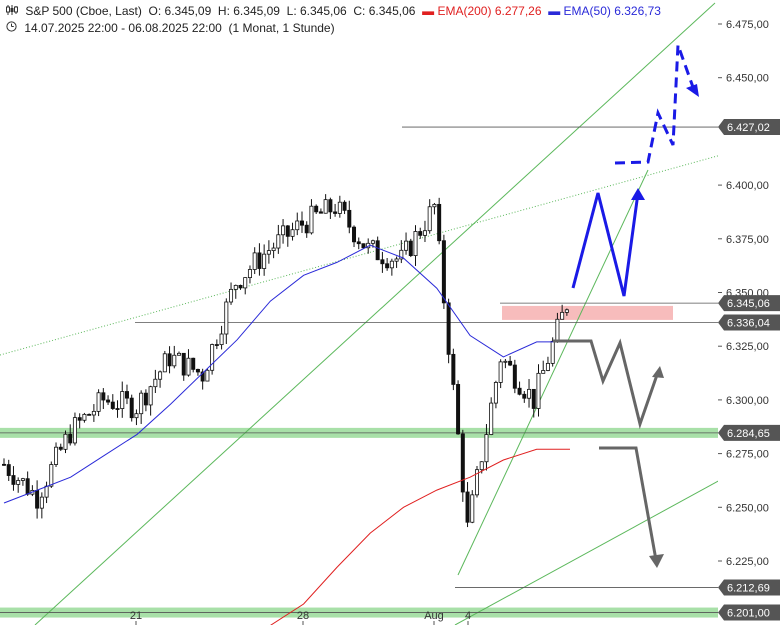  What do you see at coordinates (12, 11) in the screenshot?
I see `candlestick-icon` at bounding box center [12, 11].